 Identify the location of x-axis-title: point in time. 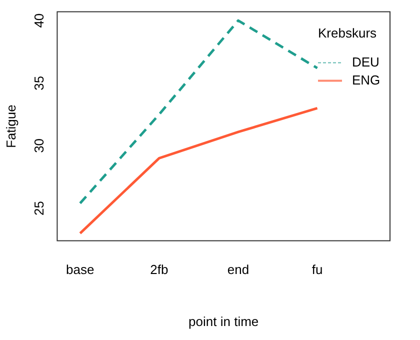
(223, 321).